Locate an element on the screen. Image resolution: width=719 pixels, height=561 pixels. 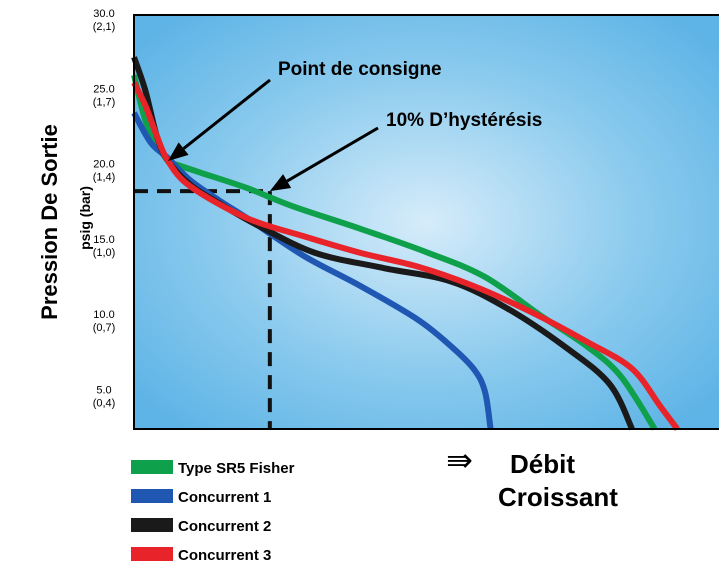
y-tick-sublabel: (1,4) is located at coordinates (104, 178).